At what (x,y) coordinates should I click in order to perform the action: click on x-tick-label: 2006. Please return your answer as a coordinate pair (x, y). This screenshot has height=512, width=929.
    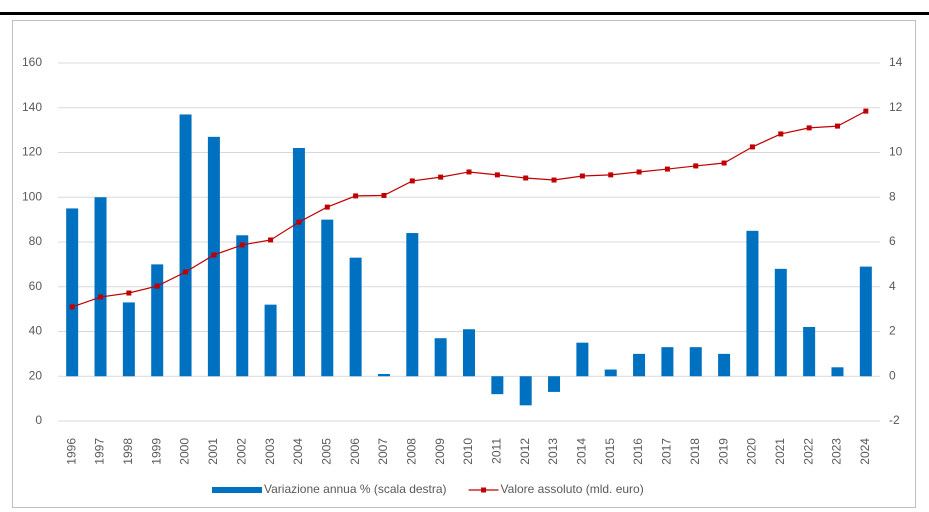
    Looking at the image, I should click on (355, 451).